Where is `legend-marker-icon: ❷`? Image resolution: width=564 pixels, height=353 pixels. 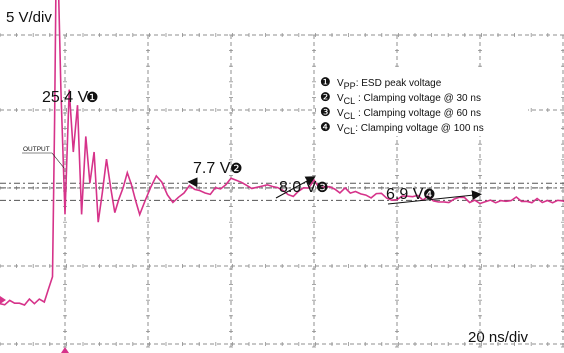
legend-marker-icon: ❷ is located at coordinates (325, 97).